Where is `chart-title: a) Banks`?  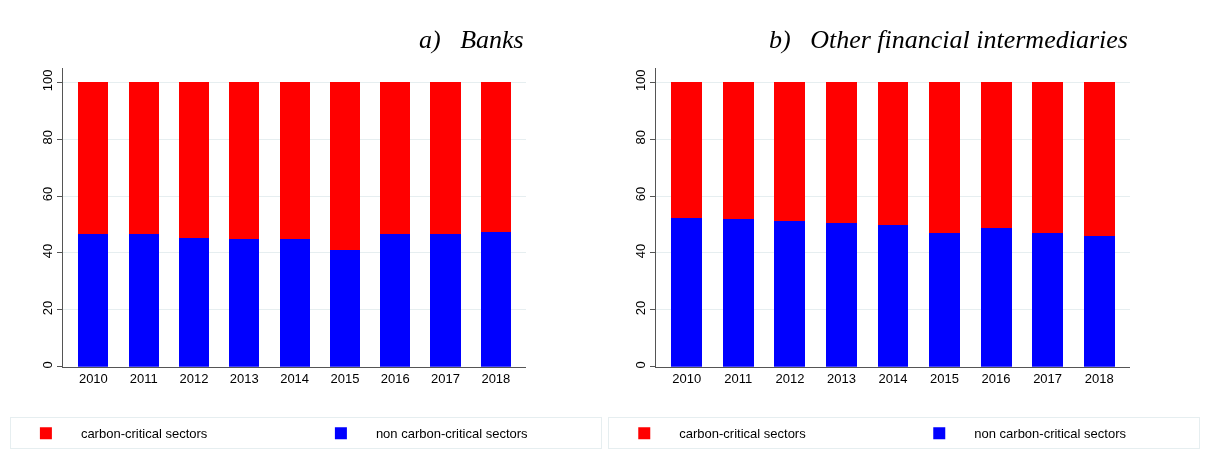
chart-title: a) Banks is located at coordinates (471, 39).